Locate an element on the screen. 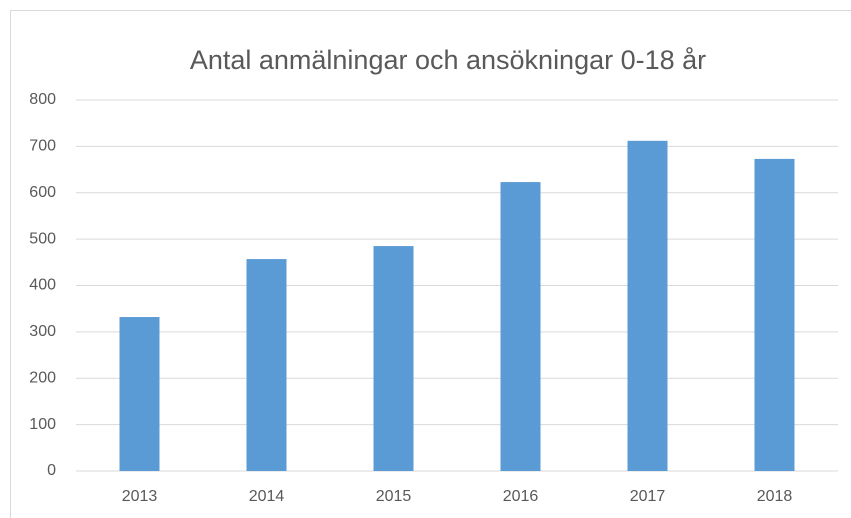 The image size is (851, 518). y-tick-label: 100 is located at coordinates (42, 424).